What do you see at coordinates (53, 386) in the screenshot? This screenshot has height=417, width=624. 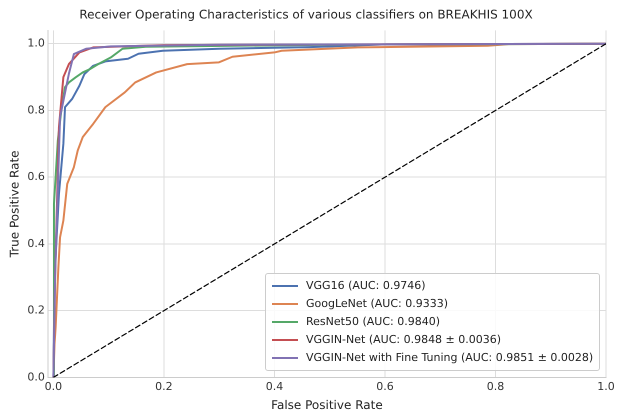 I see `x-tick-label: 0.0` at bounding box center [53, 386].